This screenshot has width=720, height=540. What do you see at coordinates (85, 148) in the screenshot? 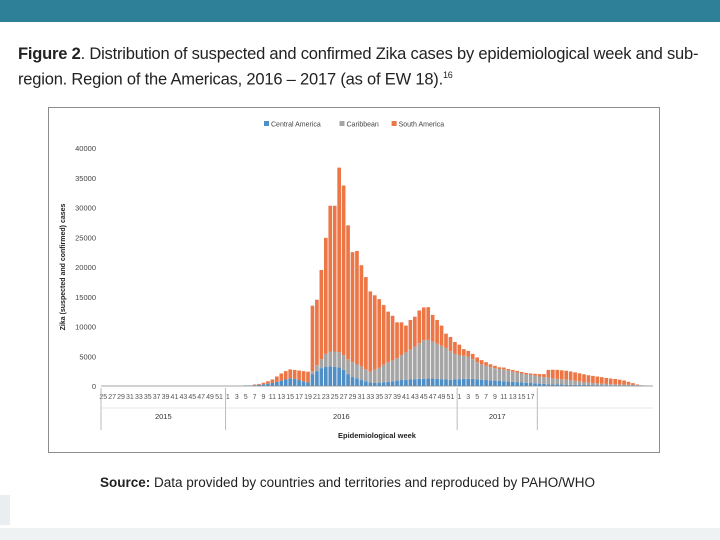
I see `y-tick-label: 40000` at bounding box center [85, 148].